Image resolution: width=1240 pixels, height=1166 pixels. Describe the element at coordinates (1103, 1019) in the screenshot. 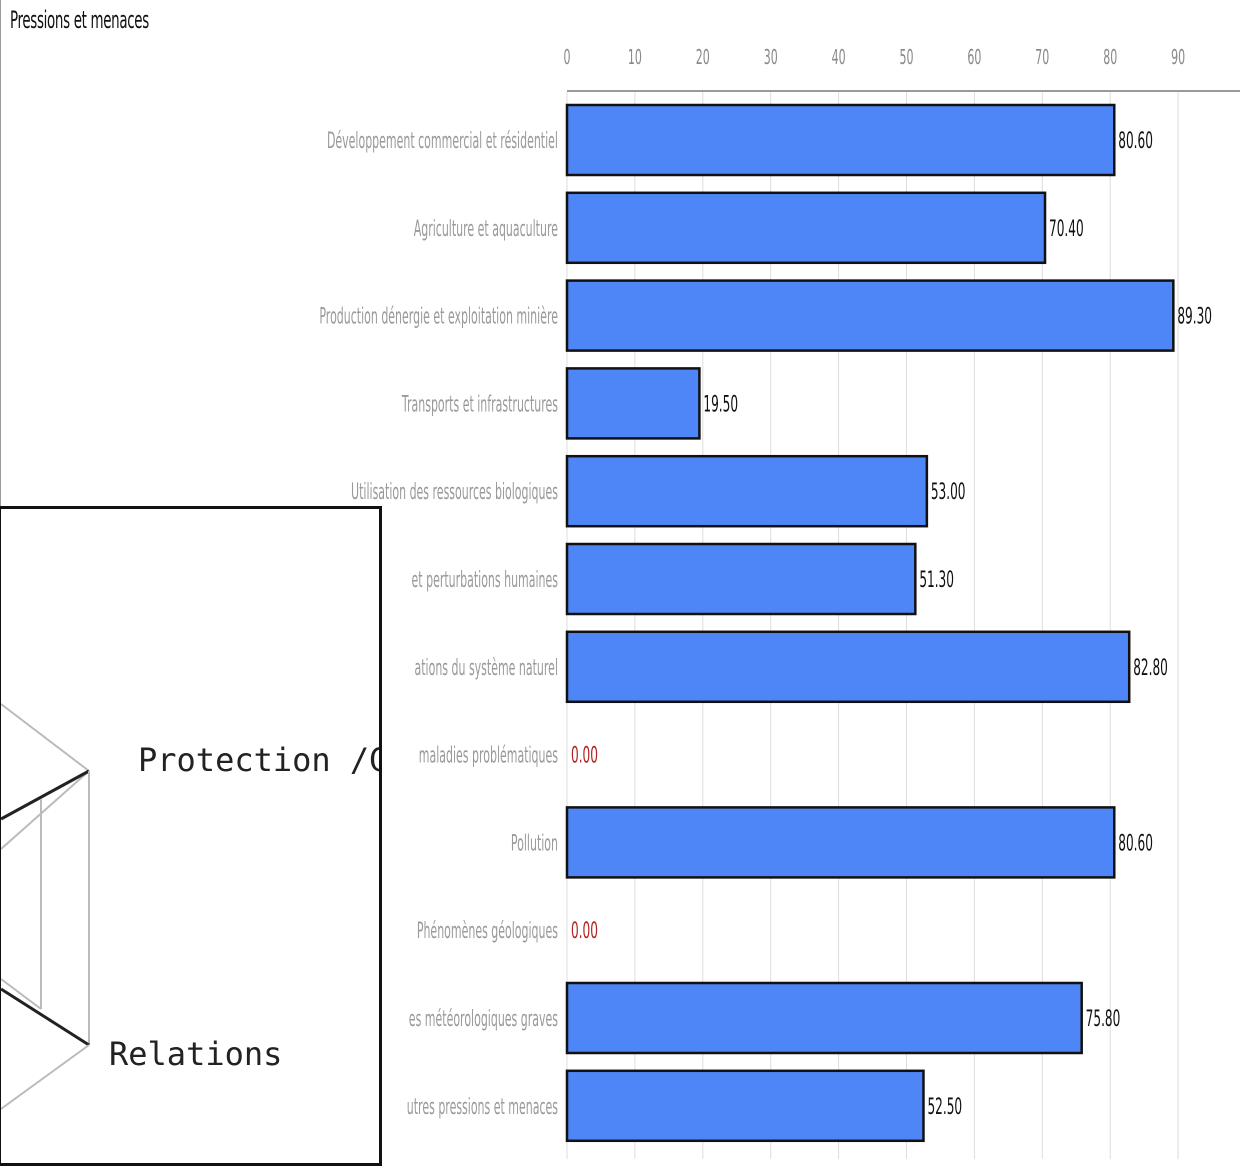

I see `value-label-11: 75.80` at that location.